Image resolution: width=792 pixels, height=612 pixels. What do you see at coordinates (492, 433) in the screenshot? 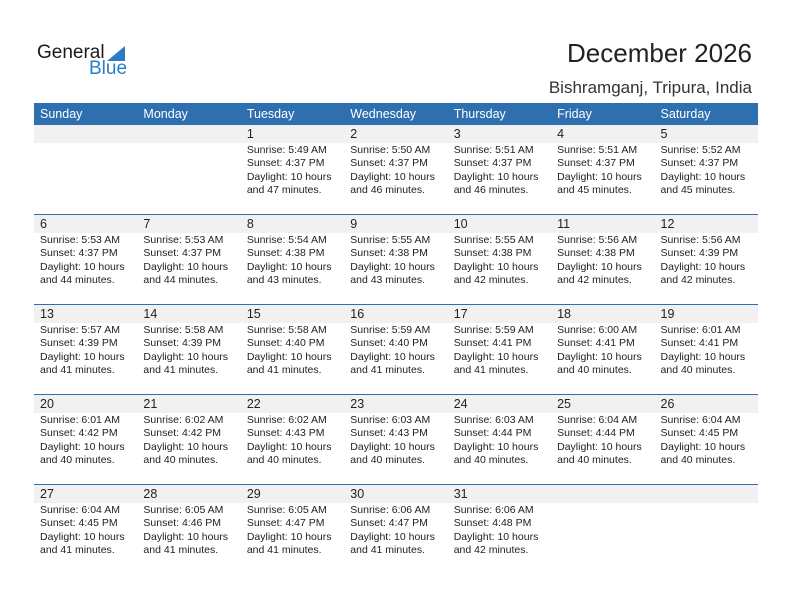
I see `sunset-text: Sunset: 4:44 PM` at bounding box center [492, 433].